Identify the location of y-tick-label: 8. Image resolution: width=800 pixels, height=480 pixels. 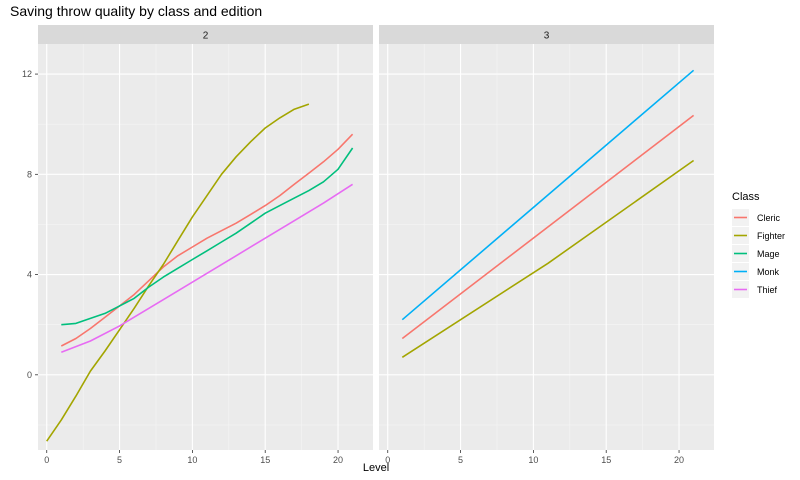
(29, 174).